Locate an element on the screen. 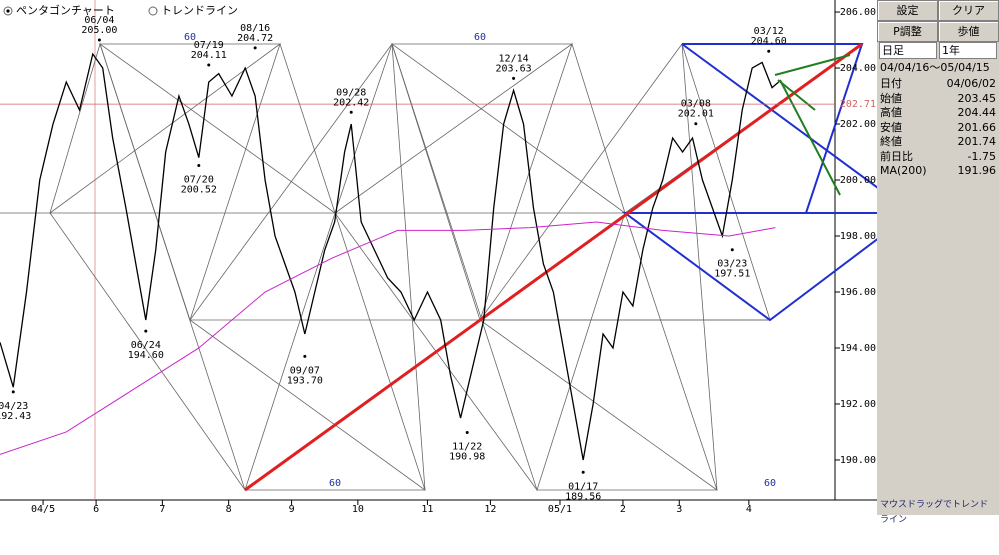 The height and width of the screenshot is (555, 999). x-tick-label: 8 is located at coordinates (229, 509).